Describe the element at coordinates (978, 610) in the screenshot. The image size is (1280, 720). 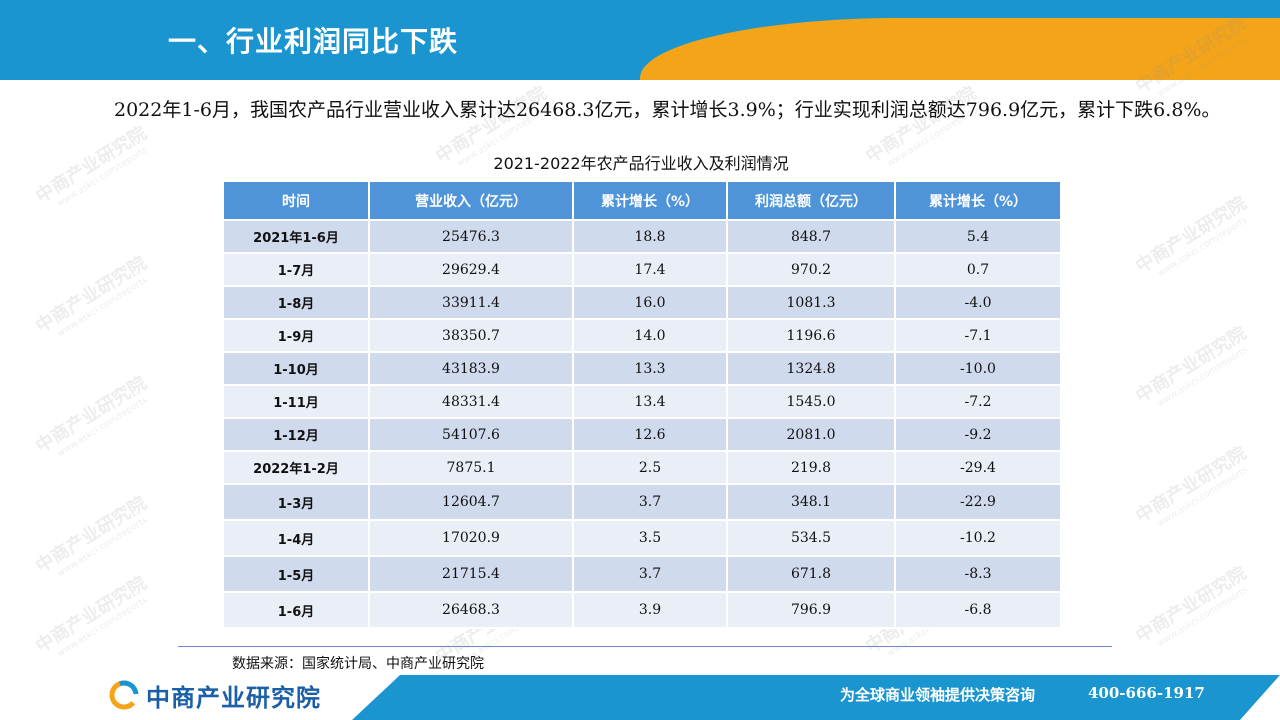
I see `cell-profit-growth: -6.8` at that location.